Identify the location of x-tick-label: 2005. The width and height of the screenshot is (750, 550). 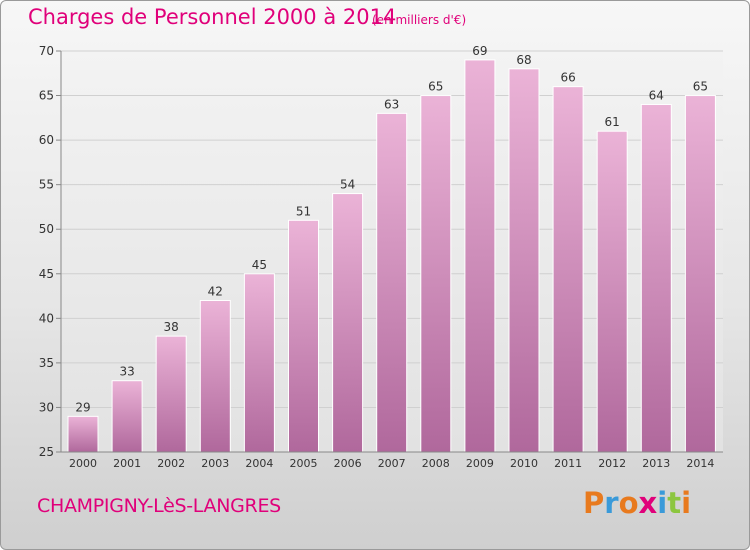
(304, 463).